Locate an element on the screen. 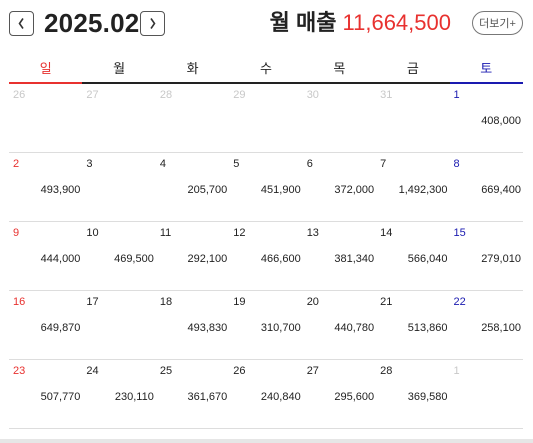  calendar-day-cell: 25 361,670 is located at coordinates (192, 394).